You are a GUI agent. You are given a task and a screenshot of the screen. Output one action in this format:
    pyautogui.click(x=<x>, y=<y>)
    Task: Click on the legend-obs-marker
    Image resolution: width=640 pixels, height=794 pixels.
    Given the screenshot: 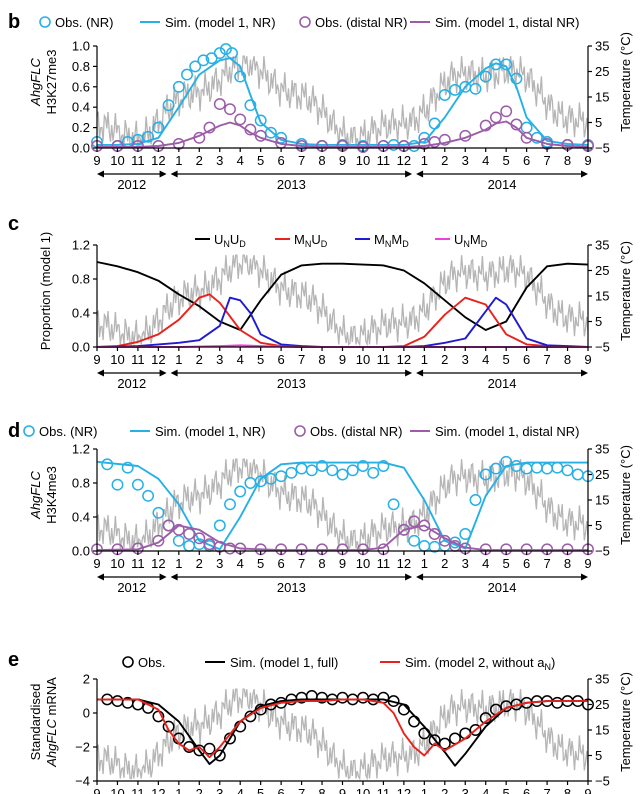 What is the action you would take?
    pyautogui.click(x=128, y=662)
    